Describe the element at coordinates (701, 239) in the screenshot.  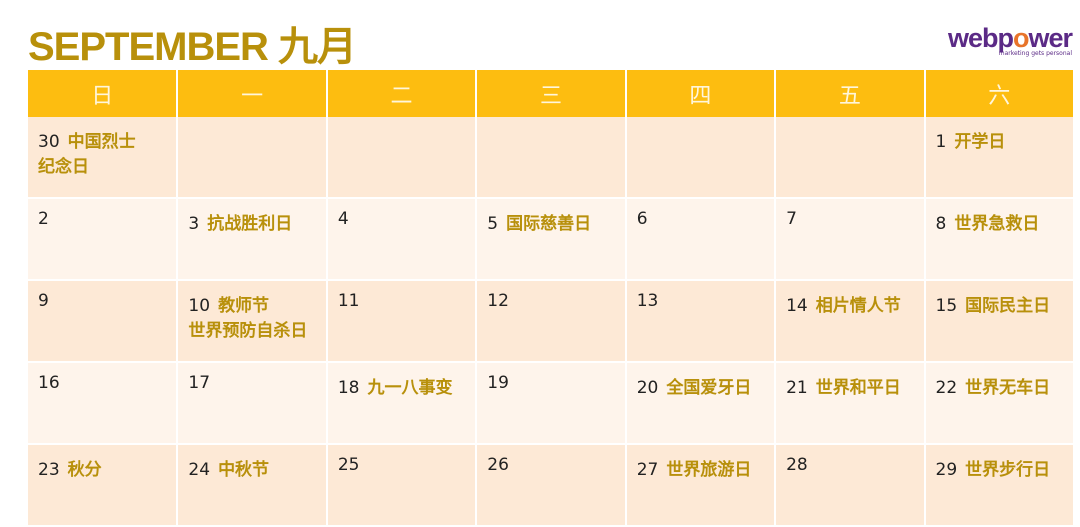
I see `day-cell: 6` at that location.